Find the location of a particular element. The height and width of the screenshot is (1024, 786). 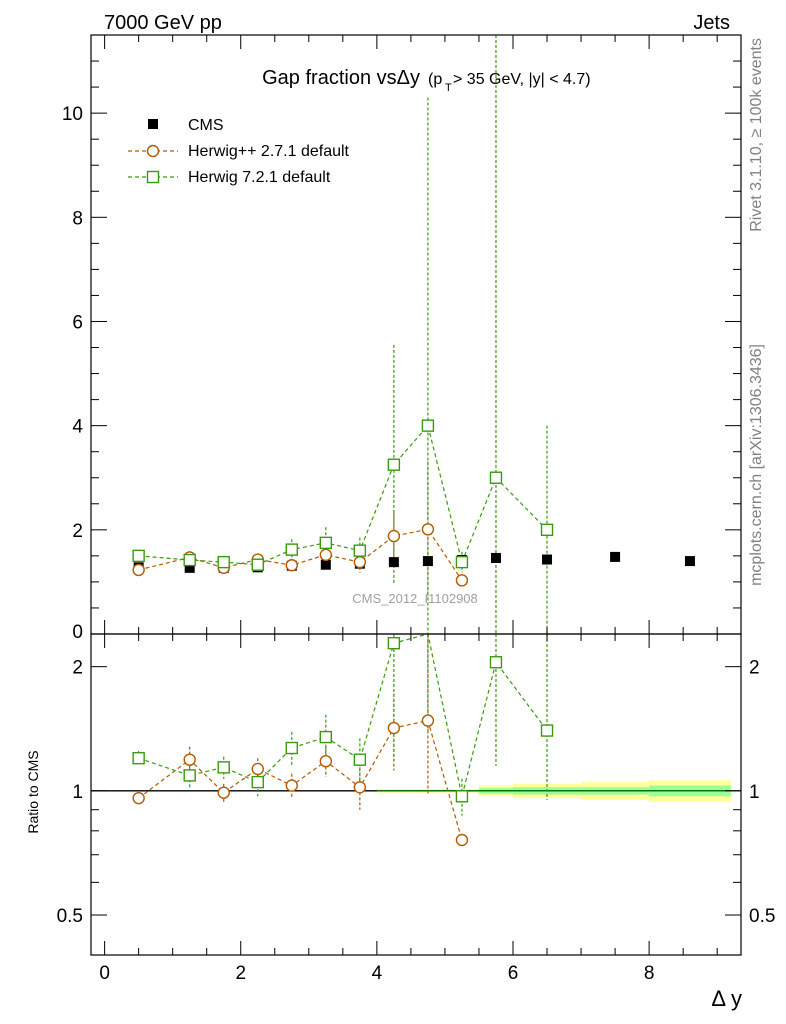

legend-label-herwig7: Herwig 7.2.1 default is located at coordinates (259, 177).